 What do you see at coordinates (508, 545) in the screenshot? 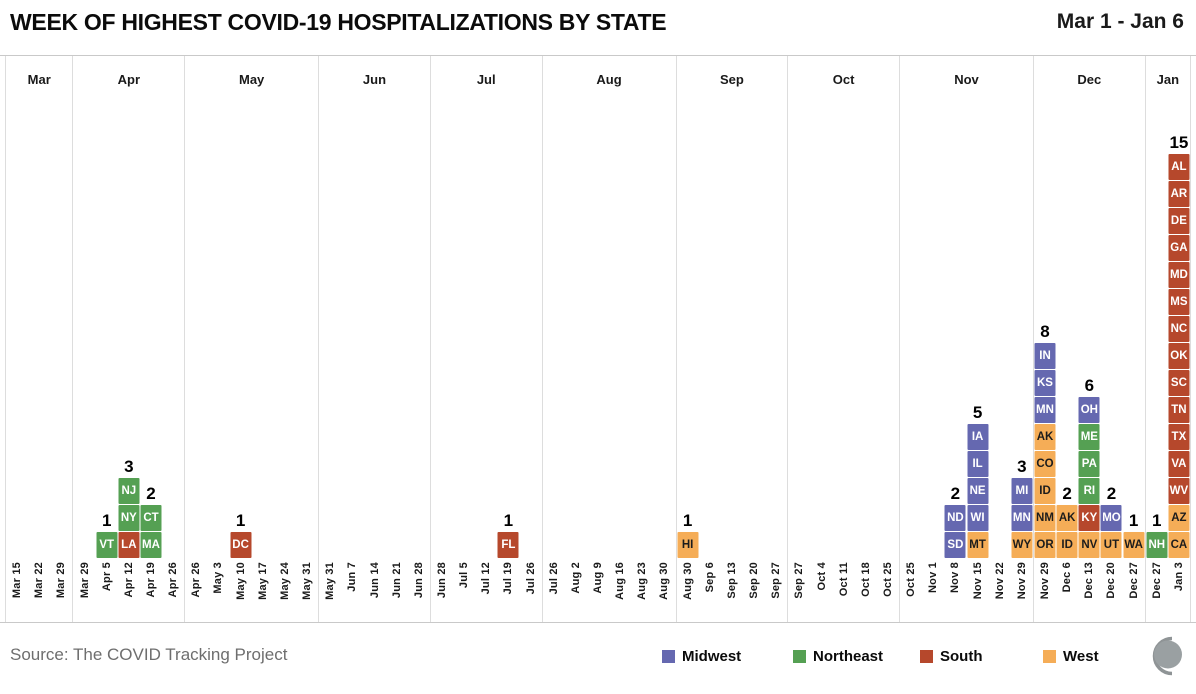
I see `state-square-fl: FL` at bounding box center [508, 545].